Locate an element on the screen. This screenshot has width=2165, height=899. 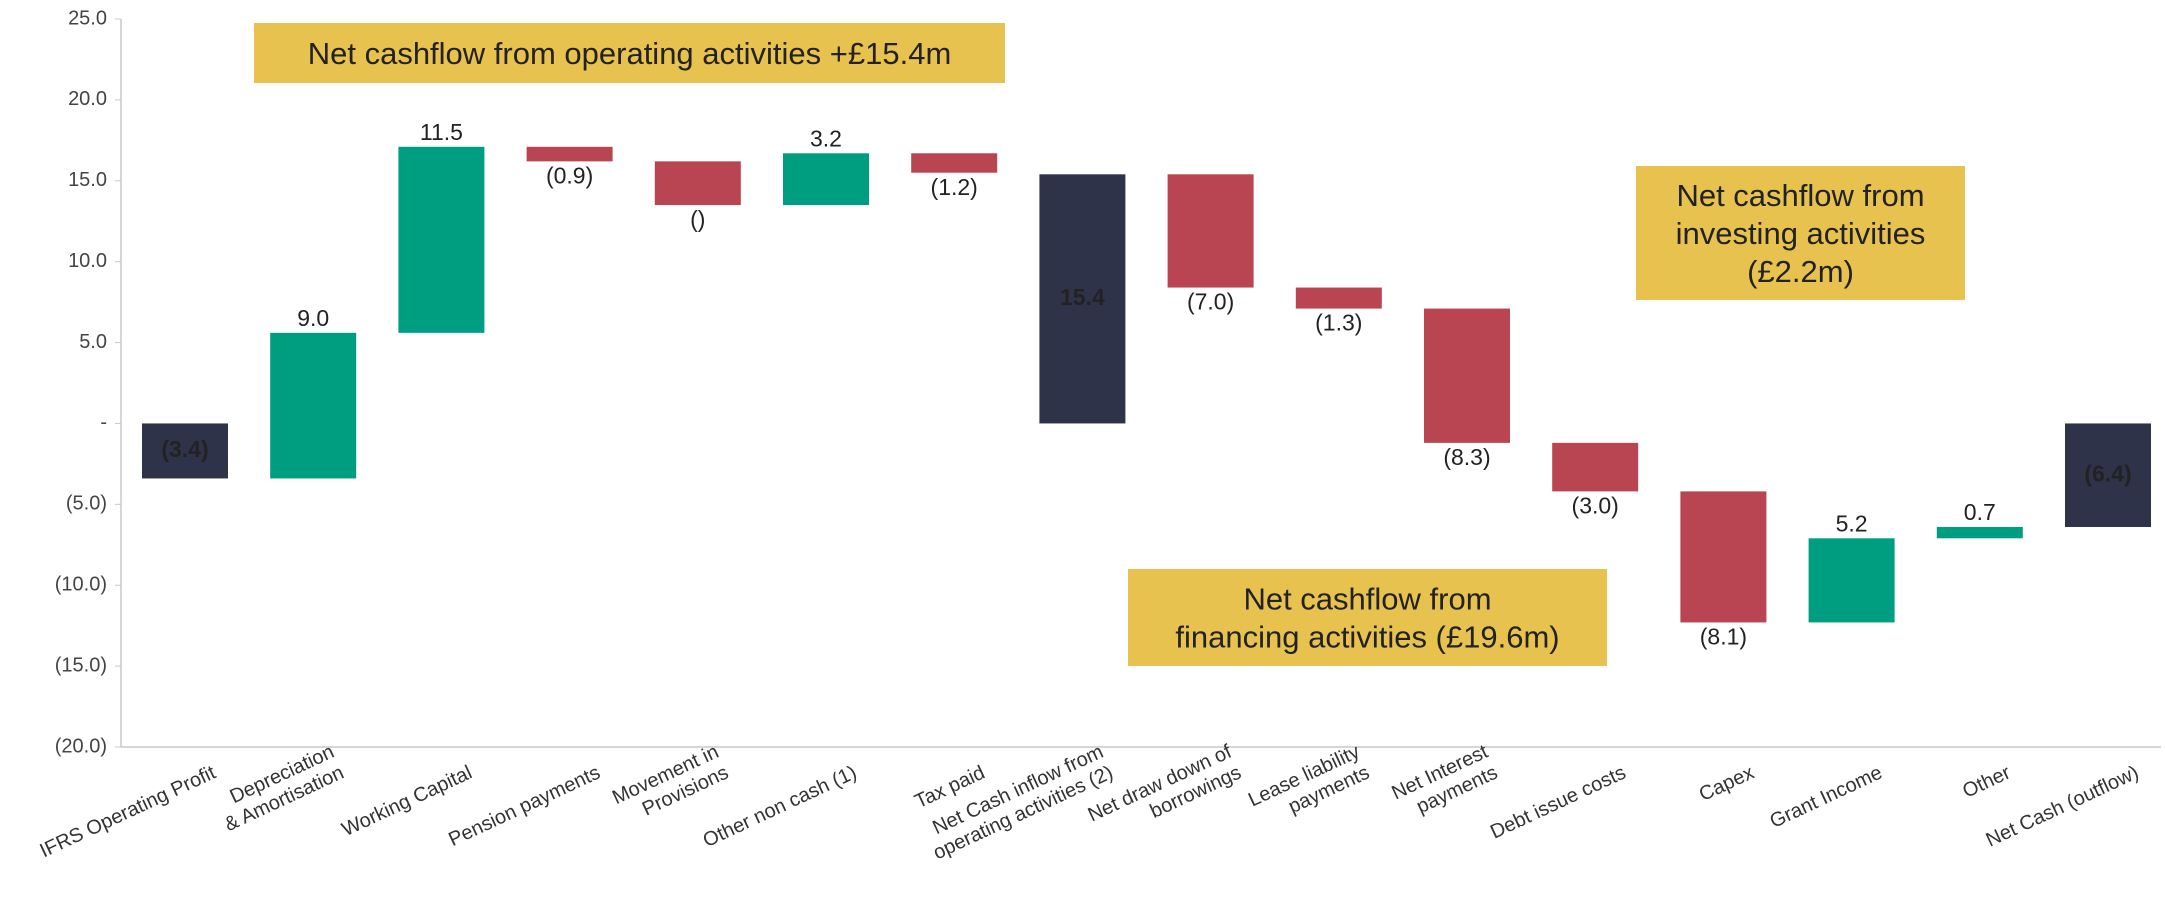
value-label: (3.4) is located at coordinates (184, 449).